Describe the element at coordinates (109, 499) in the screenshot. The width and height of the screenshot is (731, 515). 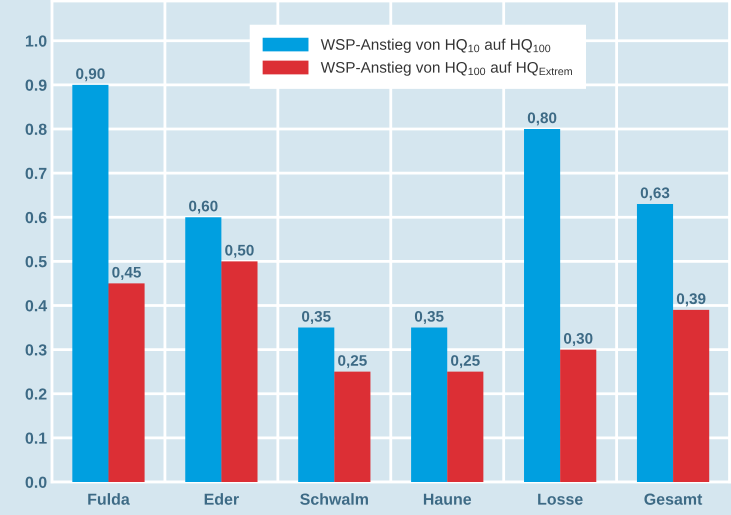
I see `x-tick-label: Fulda` at that location.